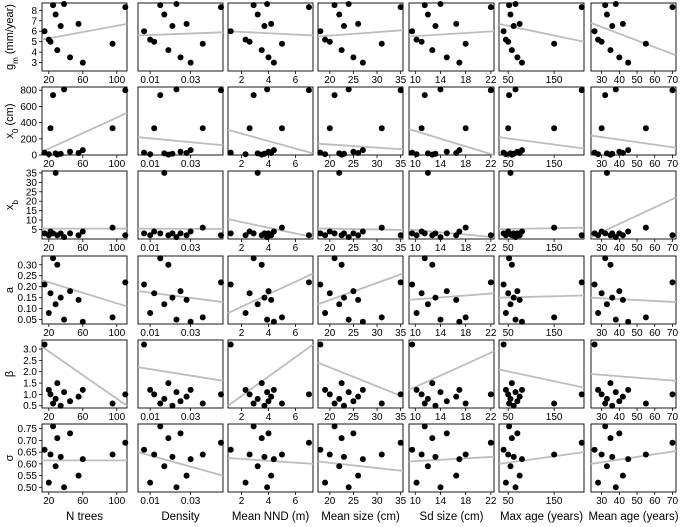 The width and height of the screenshot is (685, 527). Describe the element at coordinates (150, 248) in the screenshot. I see `x-tick-label: 0.01` at that location.